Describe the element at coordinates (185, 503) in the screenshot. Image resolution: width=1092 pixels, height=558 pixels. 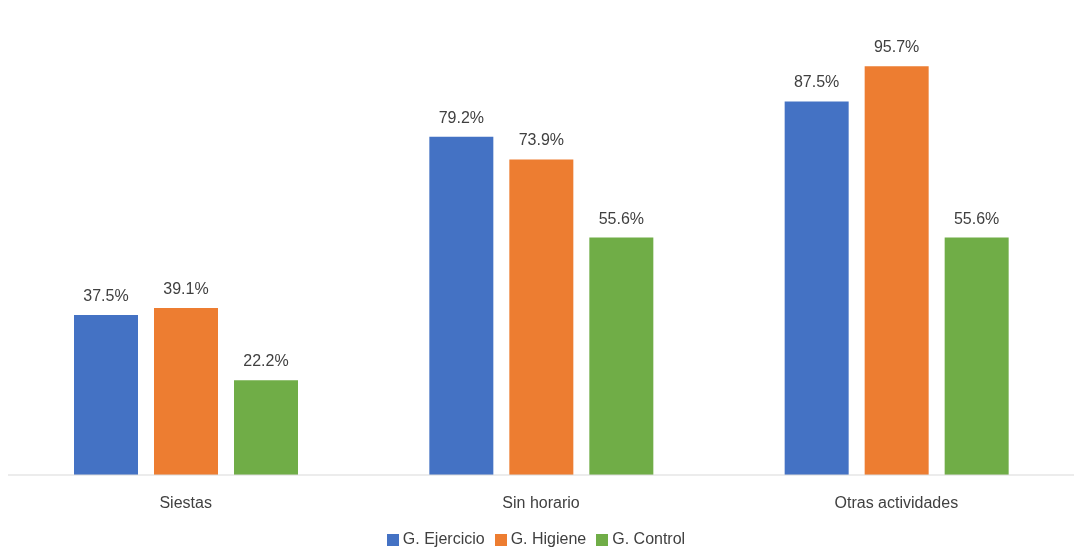
I see `x-tick-label: Siestas` at that location.